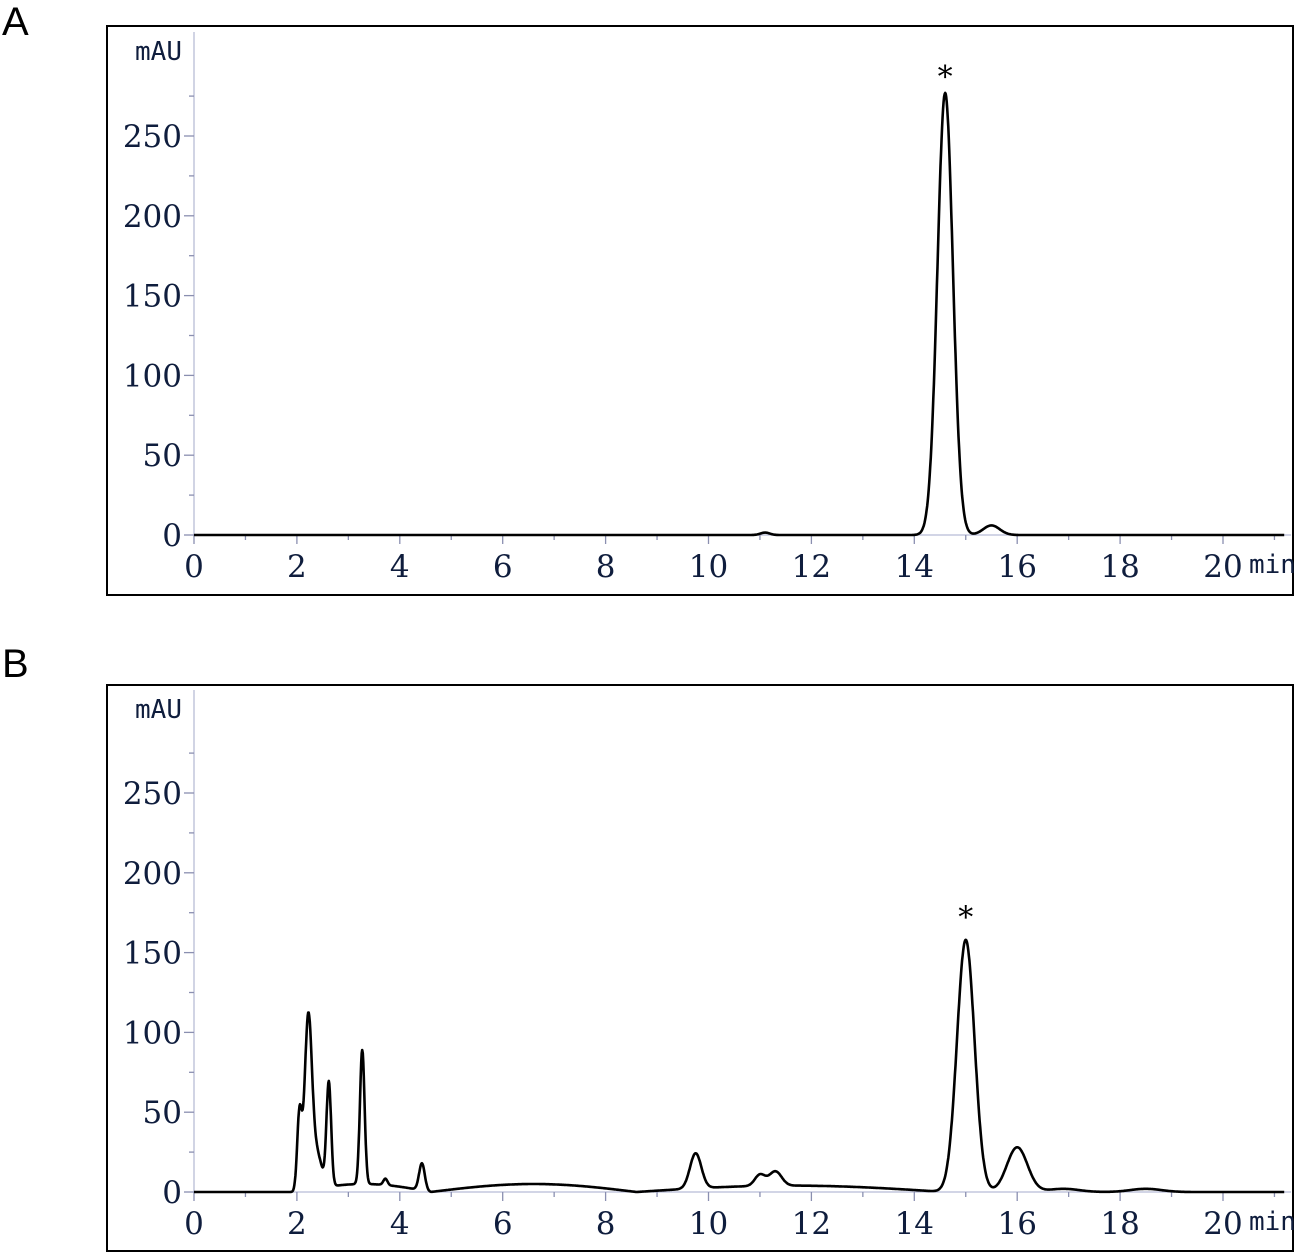  Describe the element at coordinates (194, 567) in the screenshot. I see `x-tick-label: 0` at that location.